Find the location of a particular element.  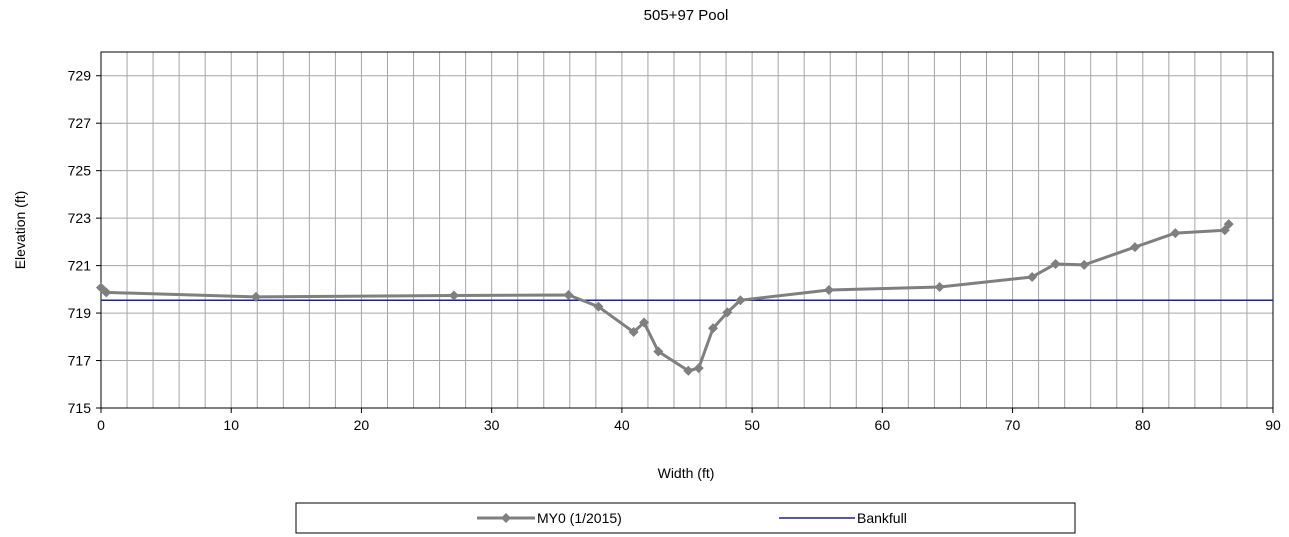

y-tick-label: 729 is located at coordinates (80, 76).